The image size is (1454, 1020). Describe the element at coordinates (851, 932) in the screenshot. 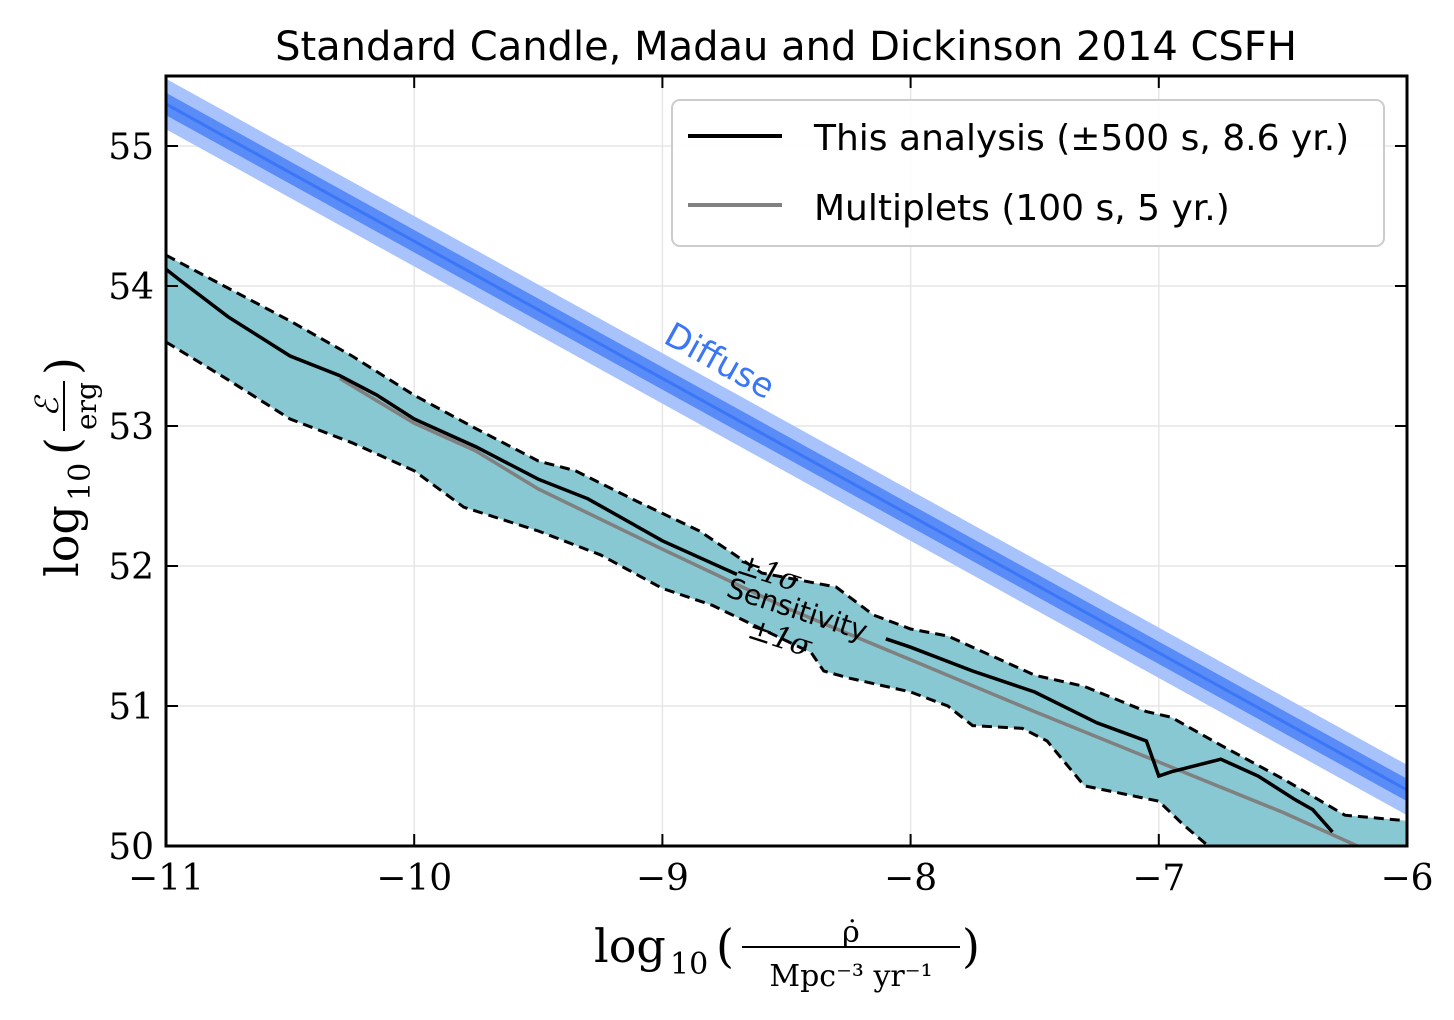

I see `svg-text: ρ̇` at that location.